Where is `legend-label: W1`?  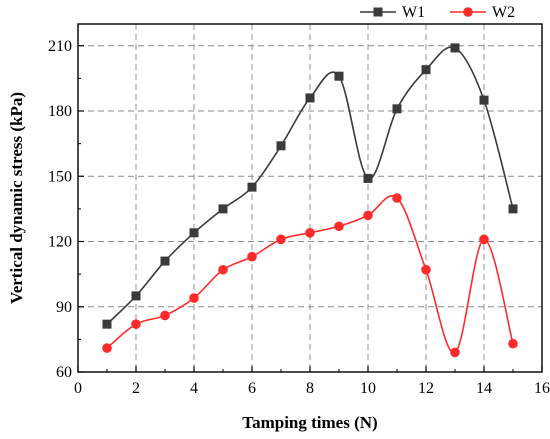 legend-label: W1 is located at coordinates (413, 12).